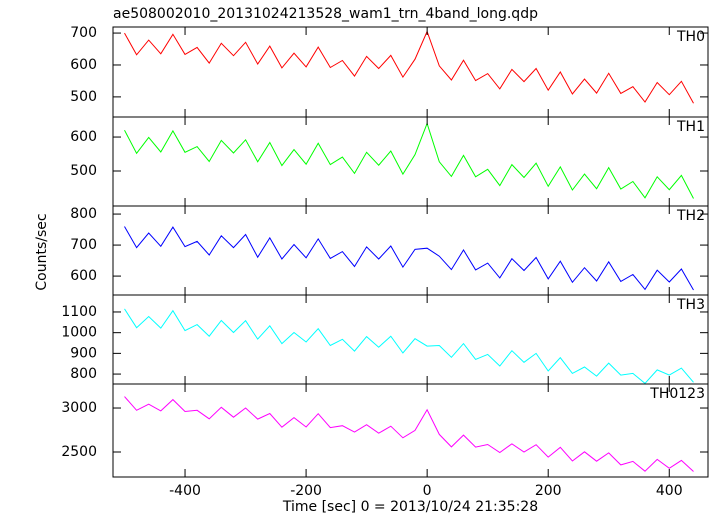 This screenshot has height=516, width=717. Describe the element at coordinates (83, 353) in the screenshot. I see `y-tick-label: 900` at that location.